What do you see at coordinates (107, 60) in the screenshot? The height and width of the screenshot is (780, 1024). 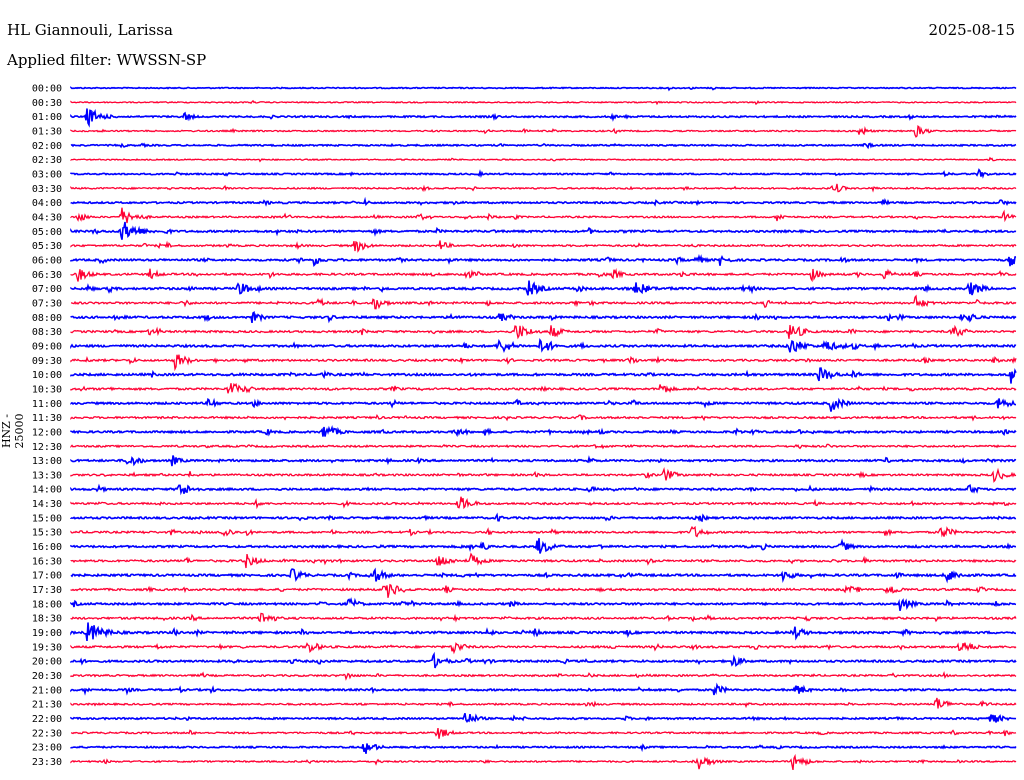 I see `filter-label: Applied filter: WWSSN-SP` at bounding box center [107, 60].